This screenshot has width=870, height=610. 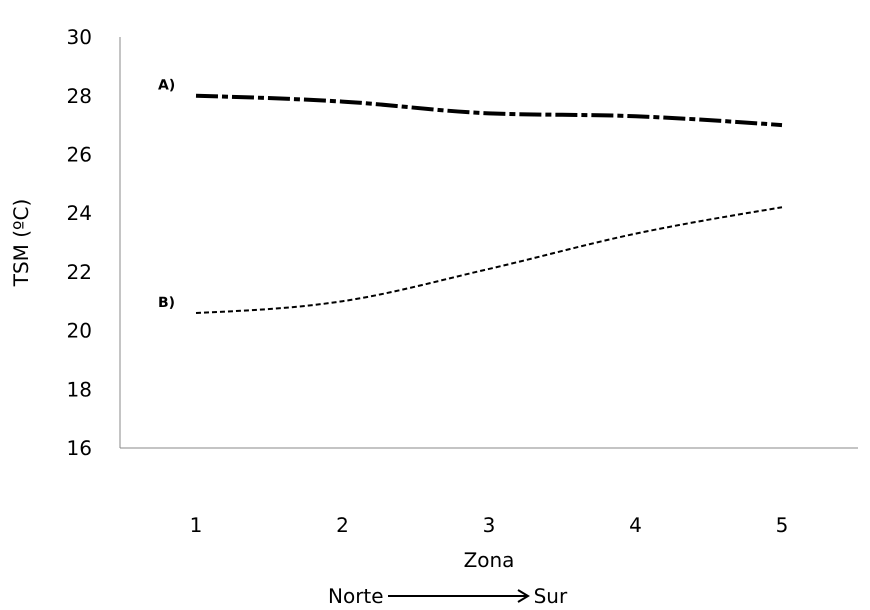 I want to click on series-label: A), so click(x=167, y=86).